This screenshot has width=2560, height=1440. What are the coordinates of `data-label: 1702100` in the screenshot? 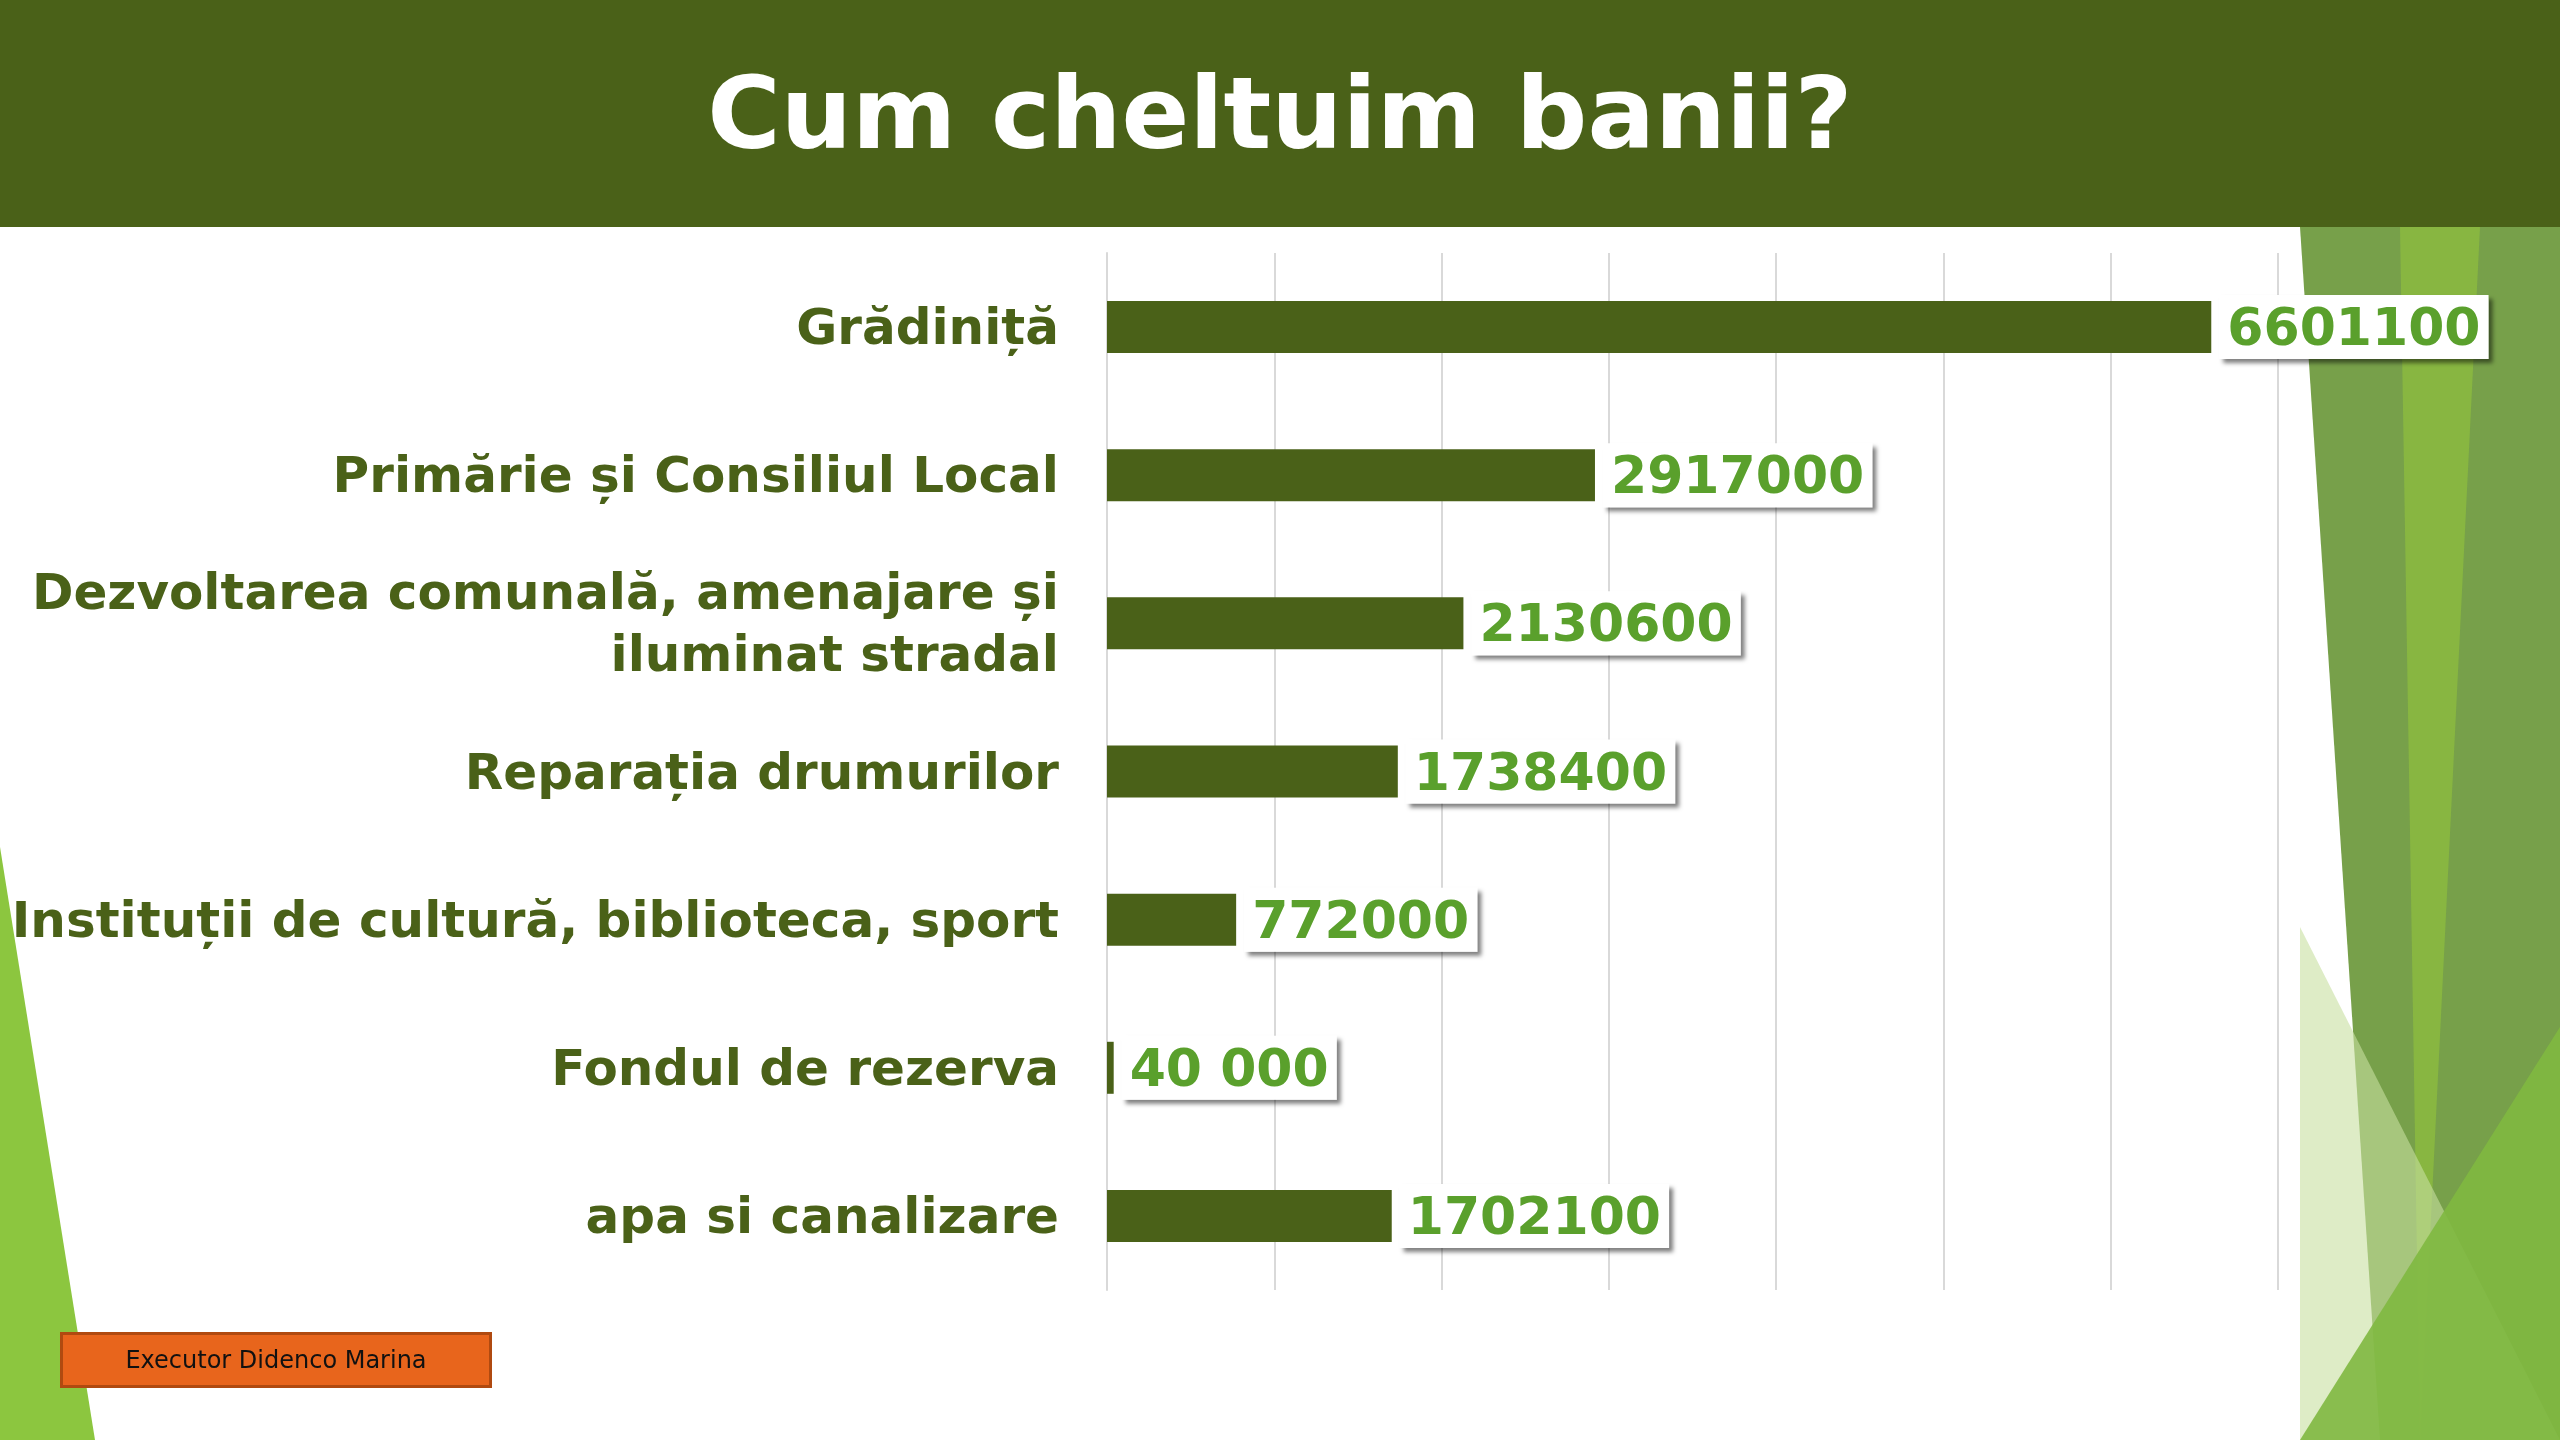 It's located at (1534, 1215).